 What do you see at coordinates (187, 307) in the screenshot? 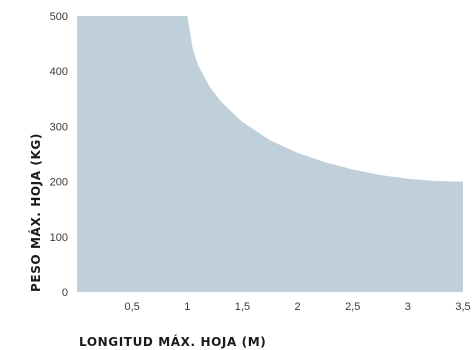
I see `x-tick-label: 1` at bounding box center [187, 307].